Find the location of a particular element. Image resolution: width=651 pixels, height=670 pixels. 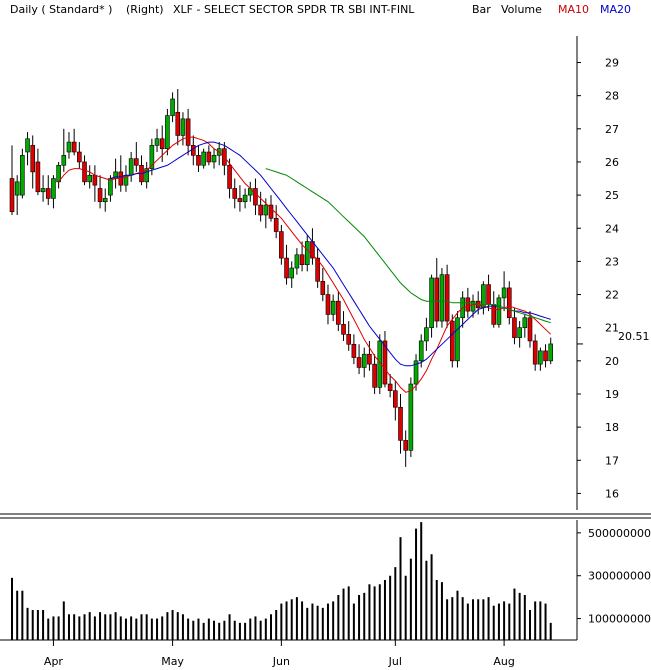

header-ma20-label: MA20 is located at coordinates (615, 9).